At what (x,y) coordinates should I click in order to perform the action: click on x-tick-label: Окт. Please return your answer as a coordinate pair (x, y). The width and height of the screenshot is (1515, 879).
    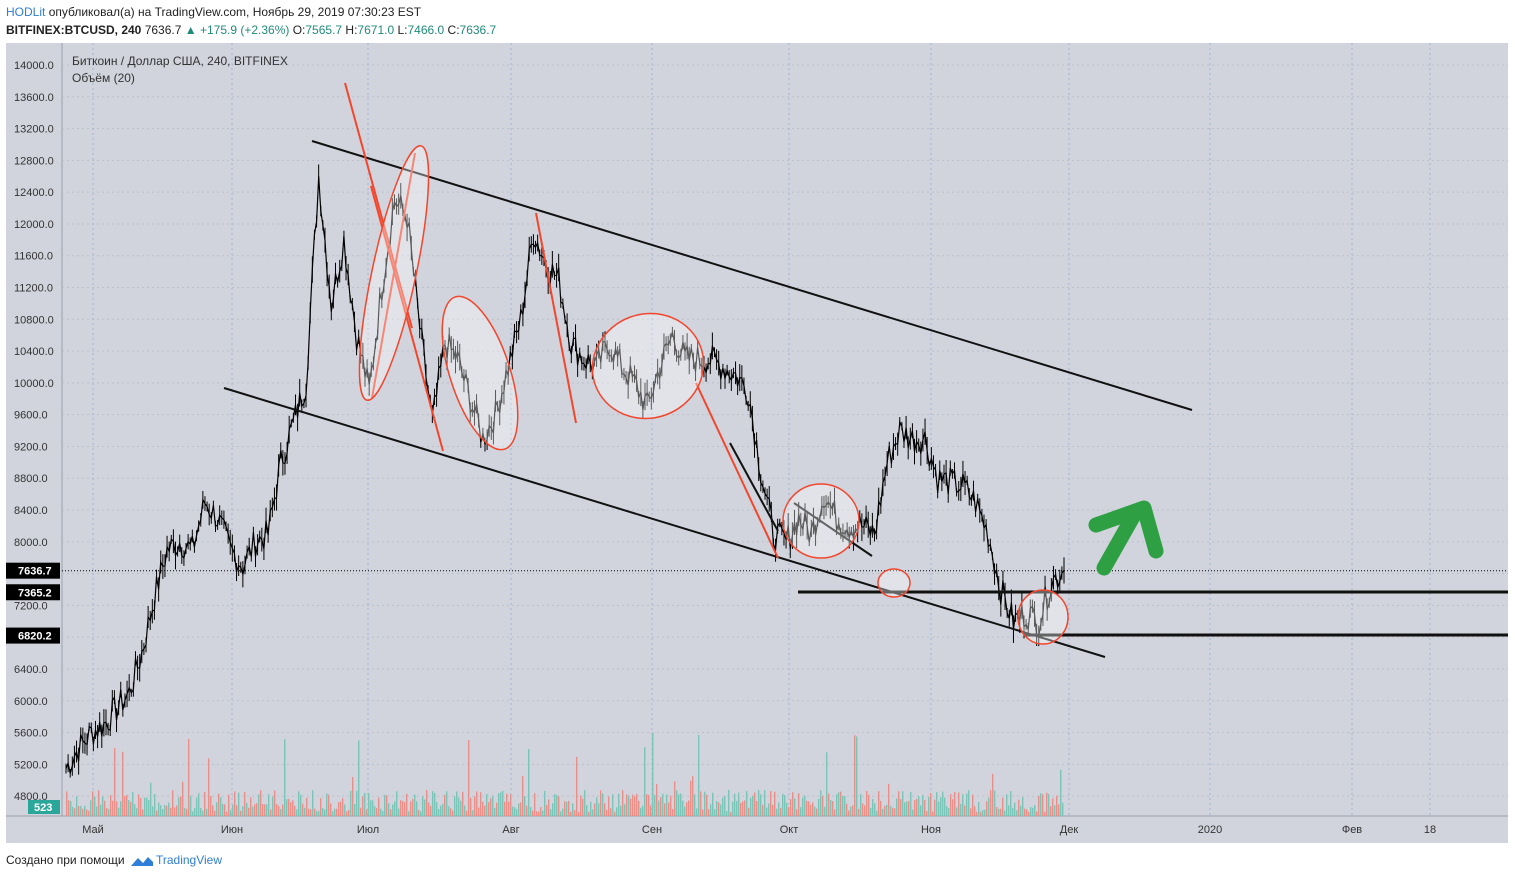
    Looking at the image, I should click on (789, 830).